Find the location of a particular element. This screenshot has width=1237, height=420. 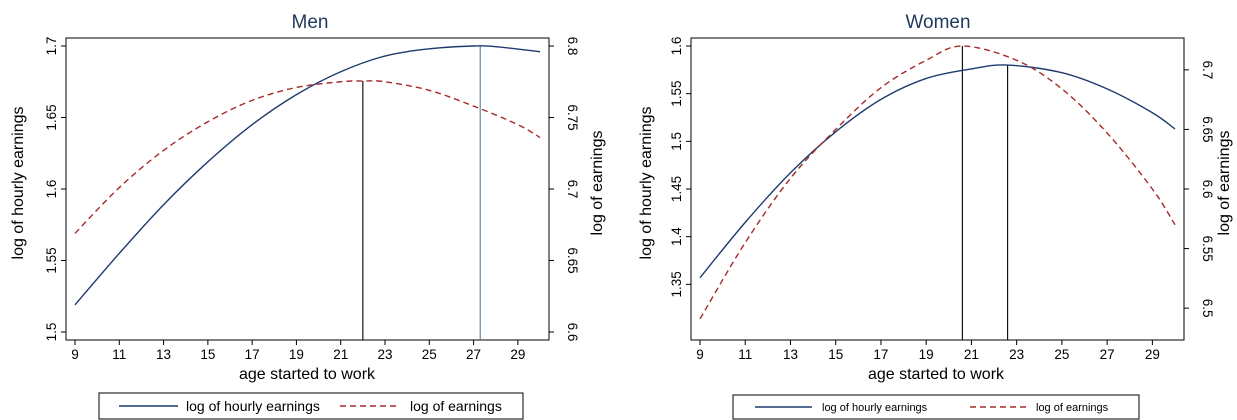

chart-title: Men is located at coordinates (310, 22).